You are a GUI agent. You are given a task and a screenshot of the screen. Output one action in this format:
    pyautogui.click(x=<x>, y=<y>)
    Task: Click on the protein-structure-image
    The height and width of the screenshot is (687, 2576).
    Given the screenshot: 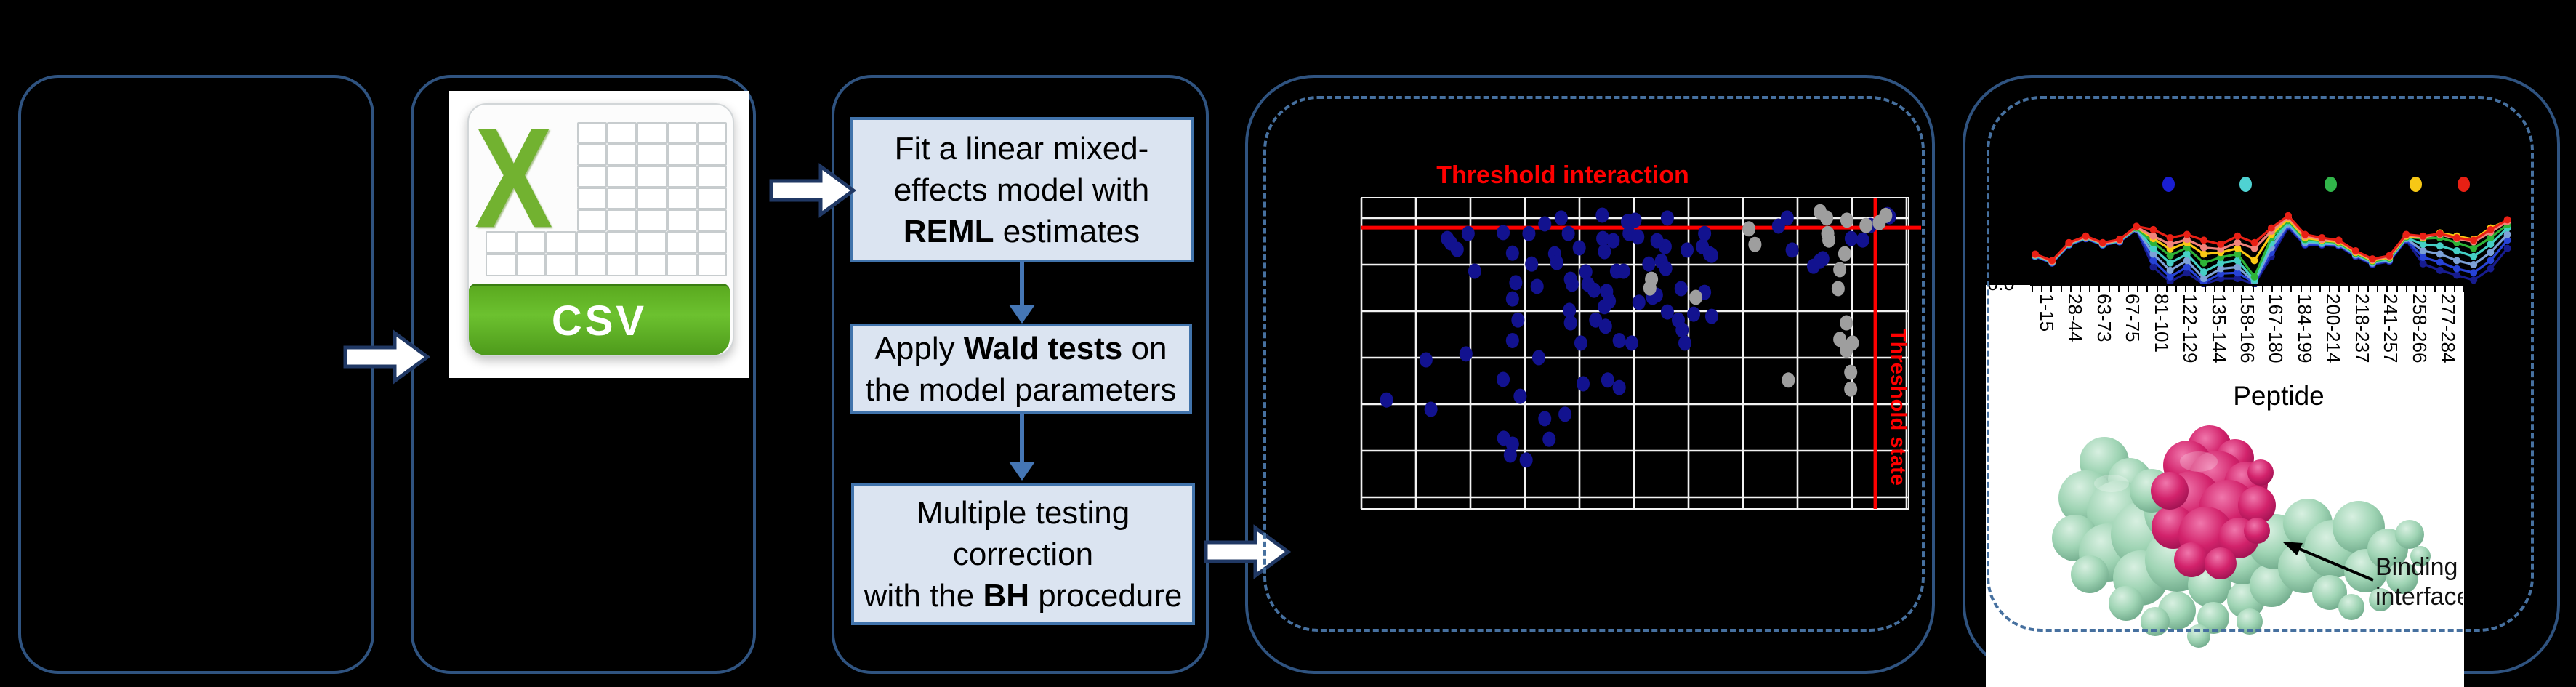 What is the action you would take?
    pyautogui.click(x=2241, y=536)
    